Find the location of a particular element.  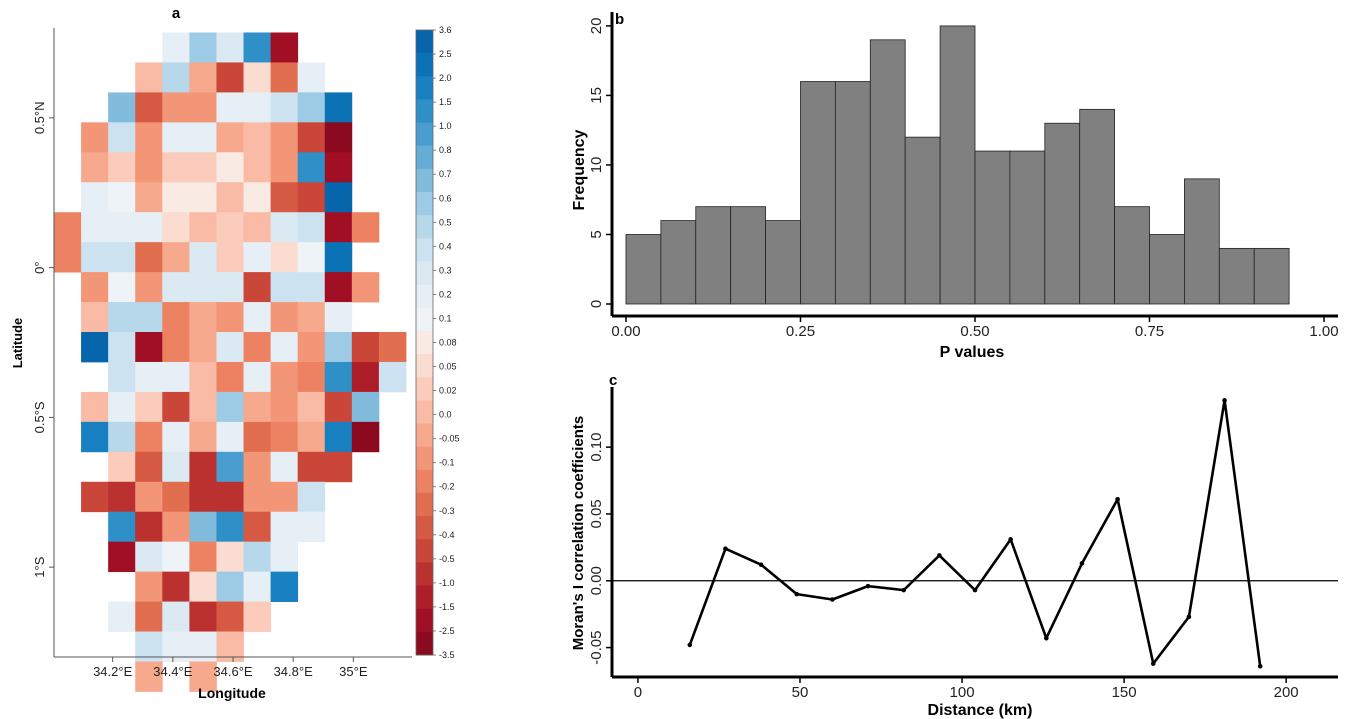

panel-c-x-axis-title: Distance (km) is located at coordinates (980, 710).